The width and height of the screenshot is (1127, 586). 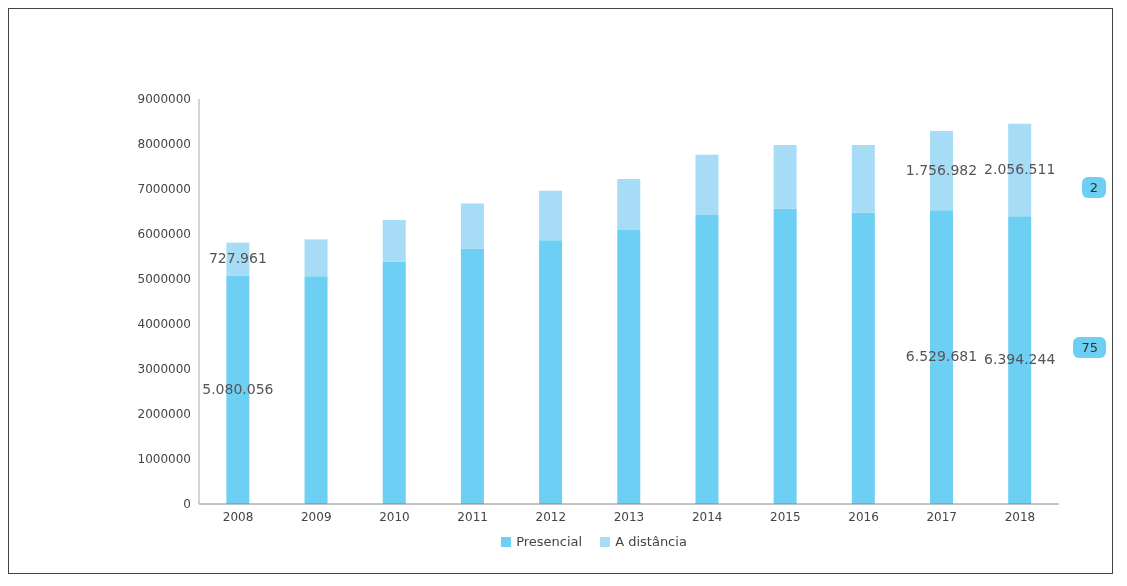 I want to click on y-tick-label: 9000000, so click(x=164, y=99).